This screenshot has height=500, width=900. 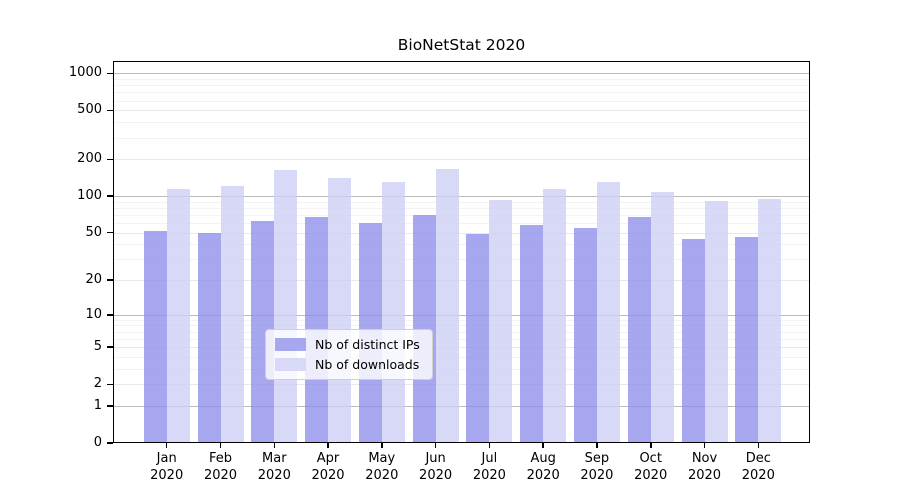 What do you see at coordinates (274, 467) in the screenshot?
I see `x-tick-label: Mar 2020` at bounding box center [274, 467].